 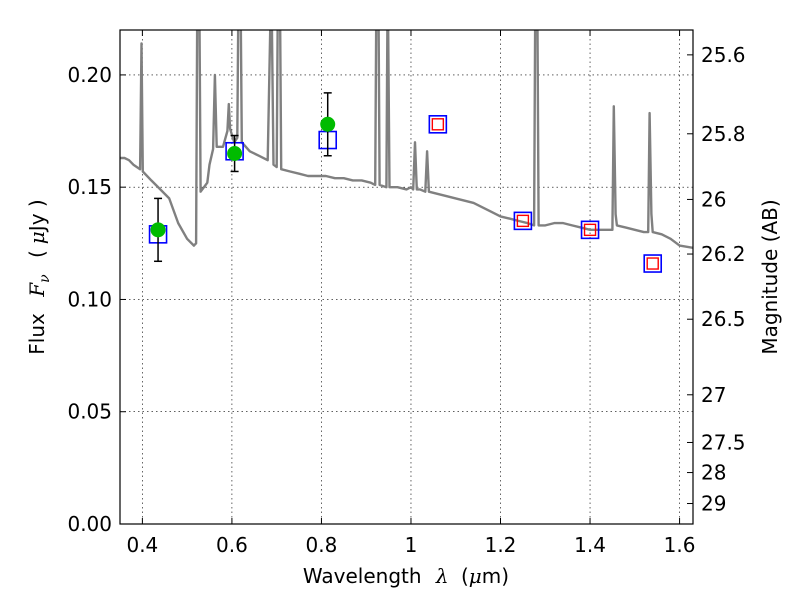 I want to click on x-axis-label-prefix: Wavelength, so click(x=362, y=576).